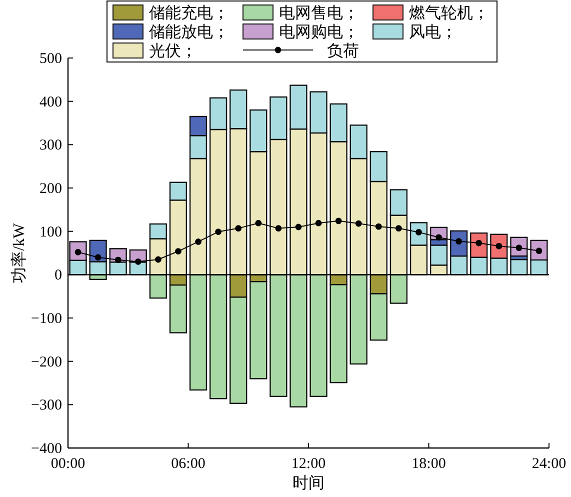 Image resolution: width=571 pixels, height=497 pixels. What do you see at coordinates (308, 464) in the screenshot?
I see `x-tick-label: 12:00` at bounding box center [308, 464].